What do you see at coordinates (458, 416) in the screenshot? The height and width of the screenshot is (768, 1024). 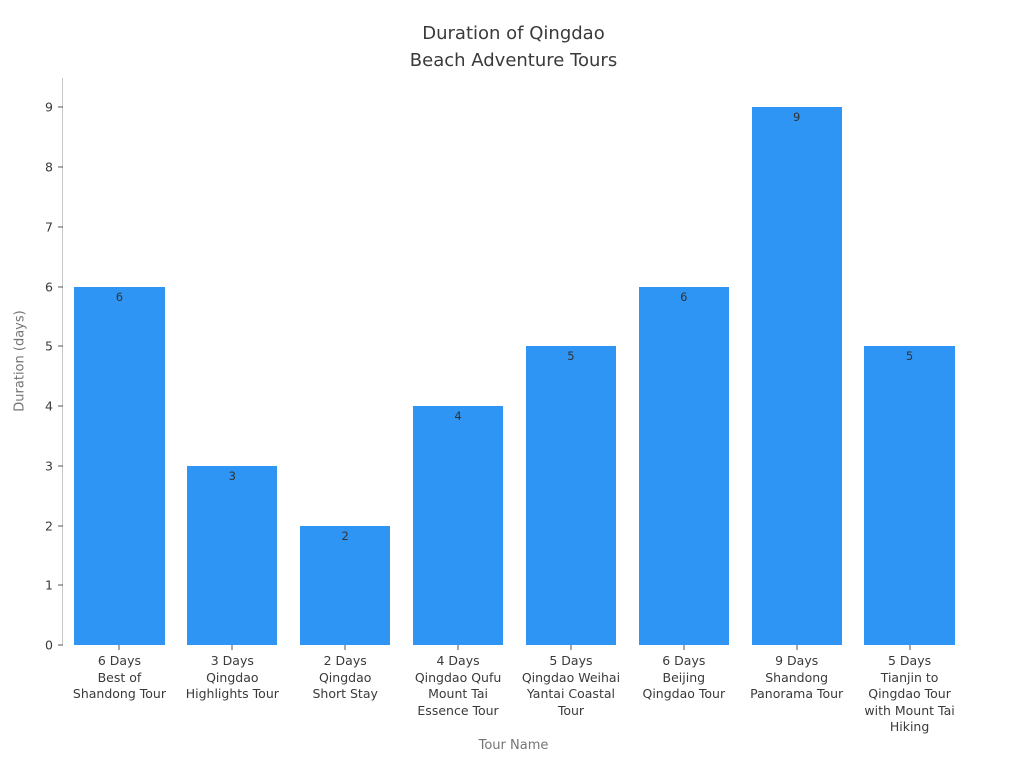 I see `bar-value-label: 4` at bounding box center [458, 416].